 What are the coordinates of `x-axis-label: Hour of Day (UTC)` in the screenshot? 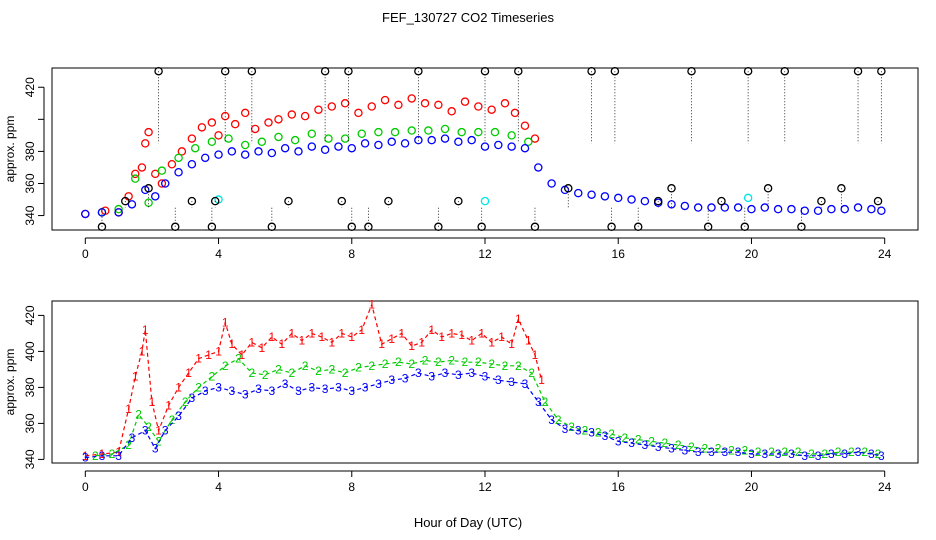 It's located at (468, 522).